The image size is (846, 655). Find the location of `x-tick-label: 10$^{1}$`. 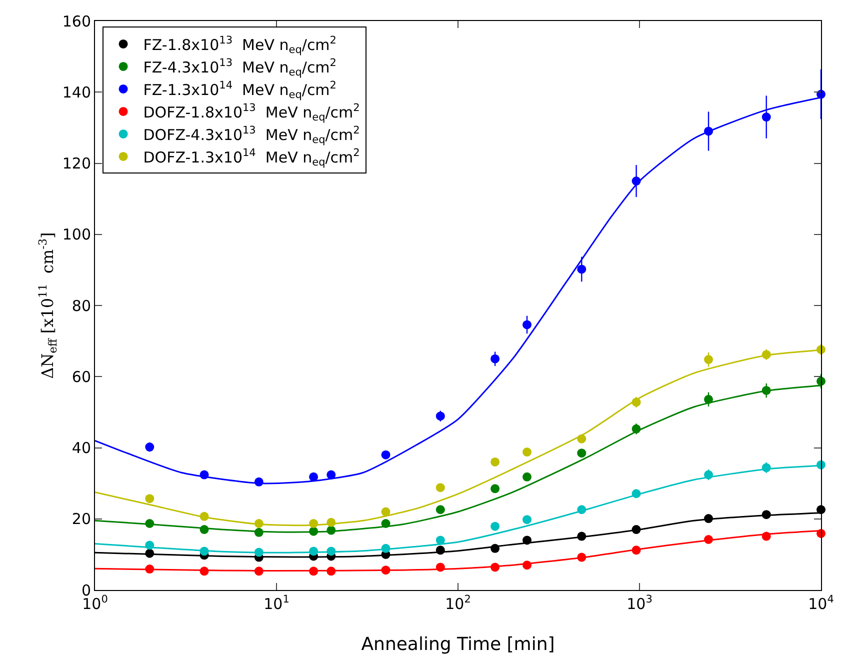

x-tick-label: 10$^{1}$ is located at coordinates (277, 603).